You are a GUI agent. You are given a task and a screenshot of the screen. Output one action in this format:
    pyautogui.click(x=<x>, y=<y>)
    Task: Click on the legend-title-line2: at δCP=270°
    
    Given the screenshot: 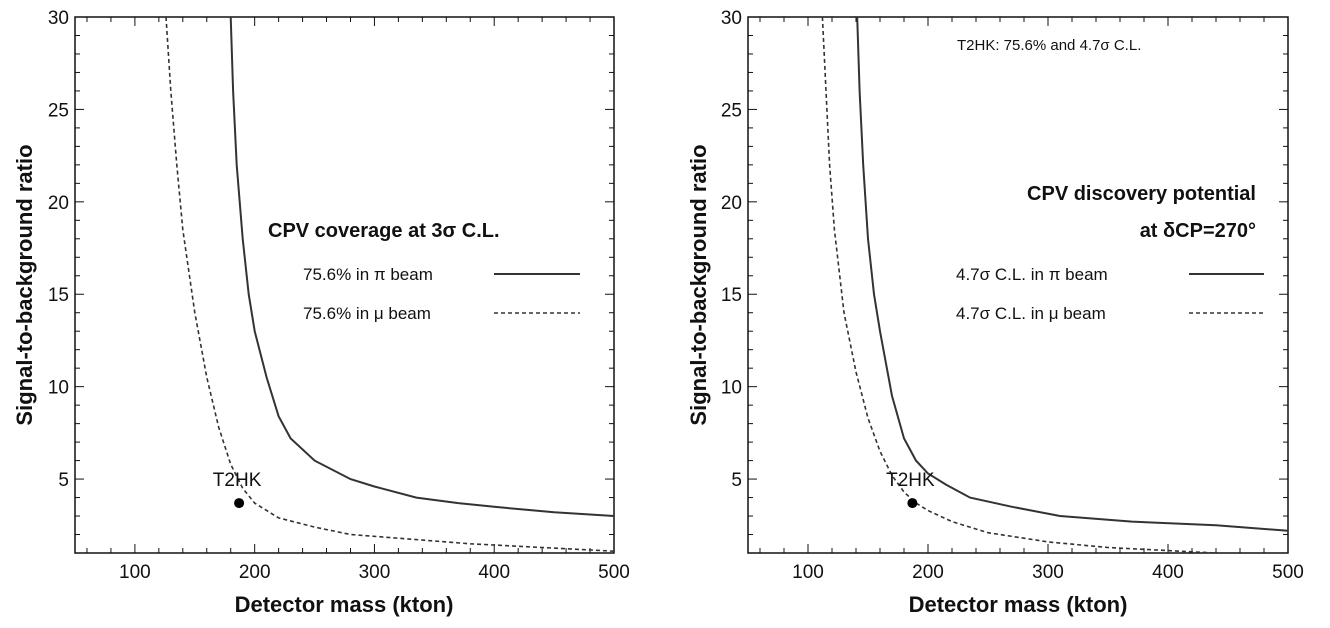 What is the action you would take?
    pyautogui.click(x=1198, y=231)
    